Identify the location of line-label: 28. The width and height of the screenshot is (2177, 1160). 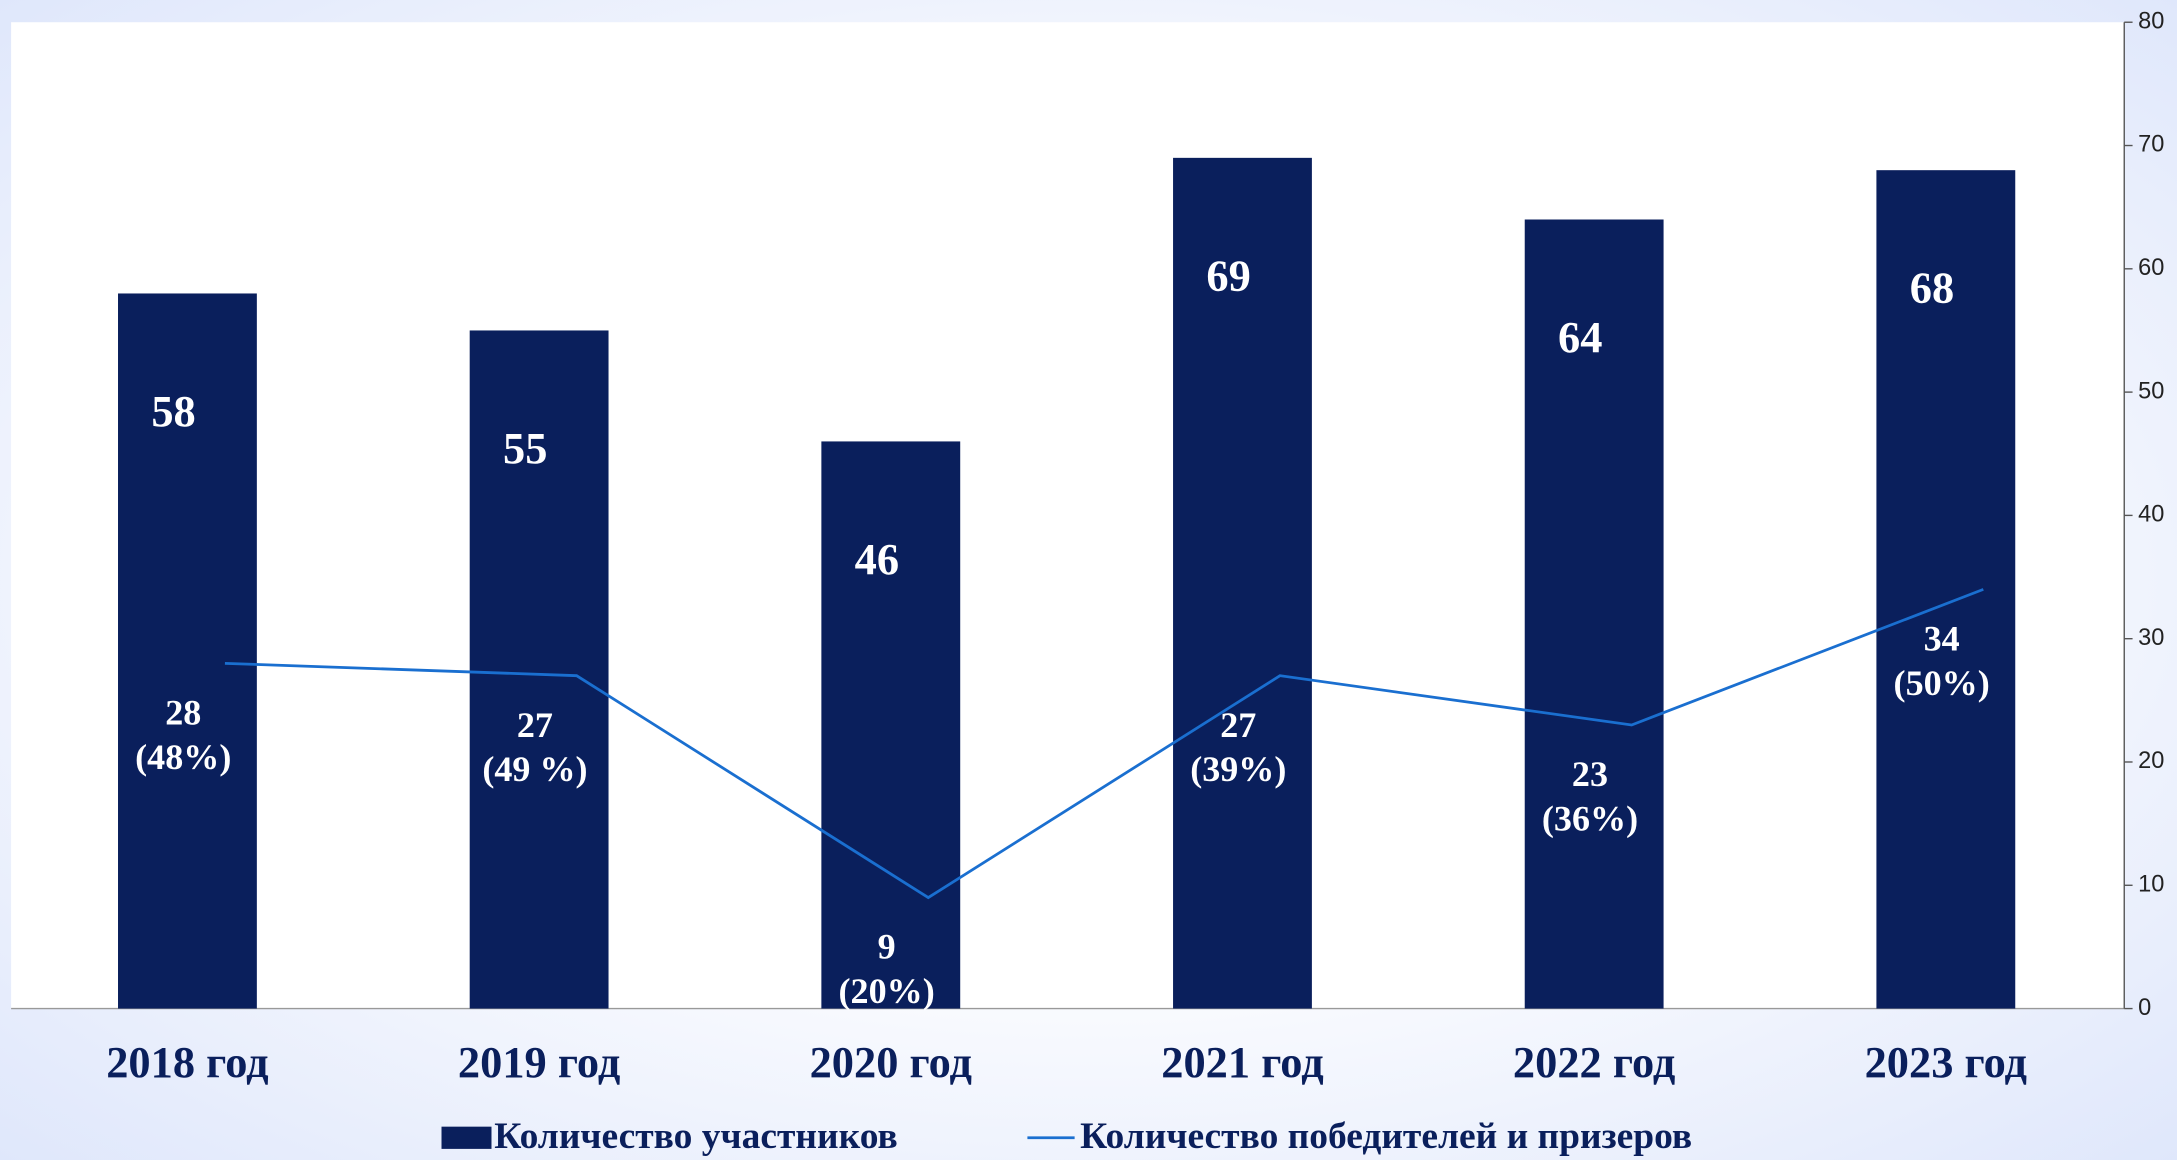
(183, 712).